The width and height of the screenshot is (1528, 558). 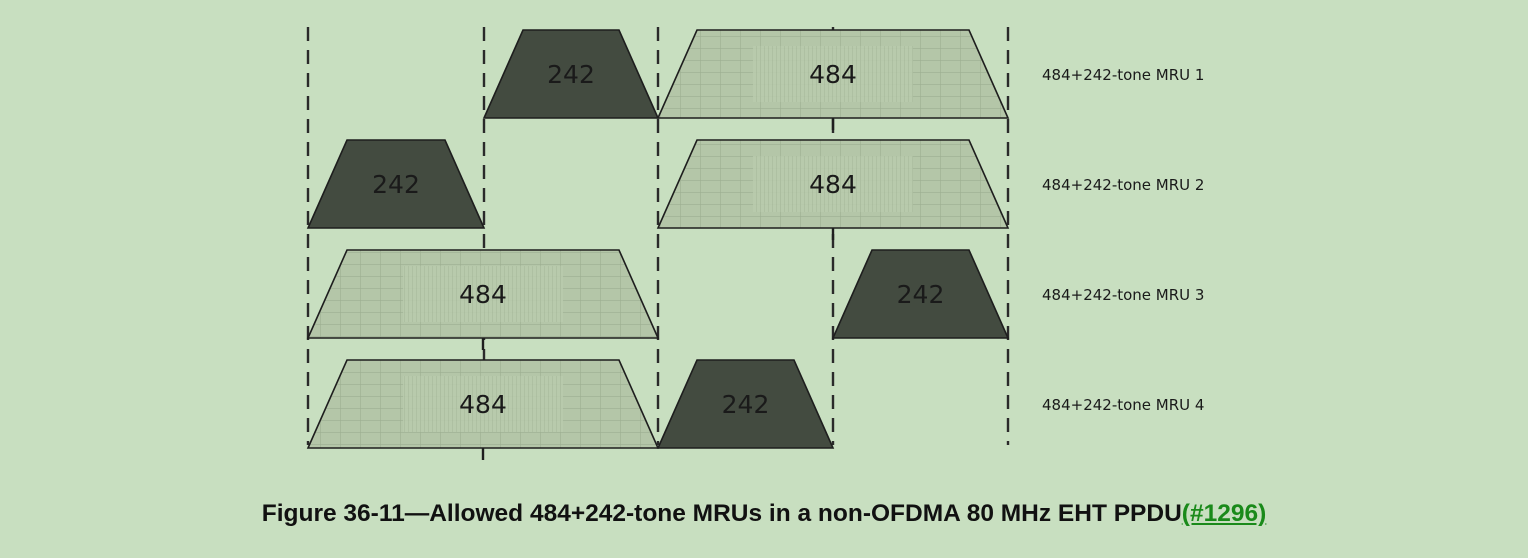 I want to click on caption-link: (#1296), so click(x=1224, y=513).